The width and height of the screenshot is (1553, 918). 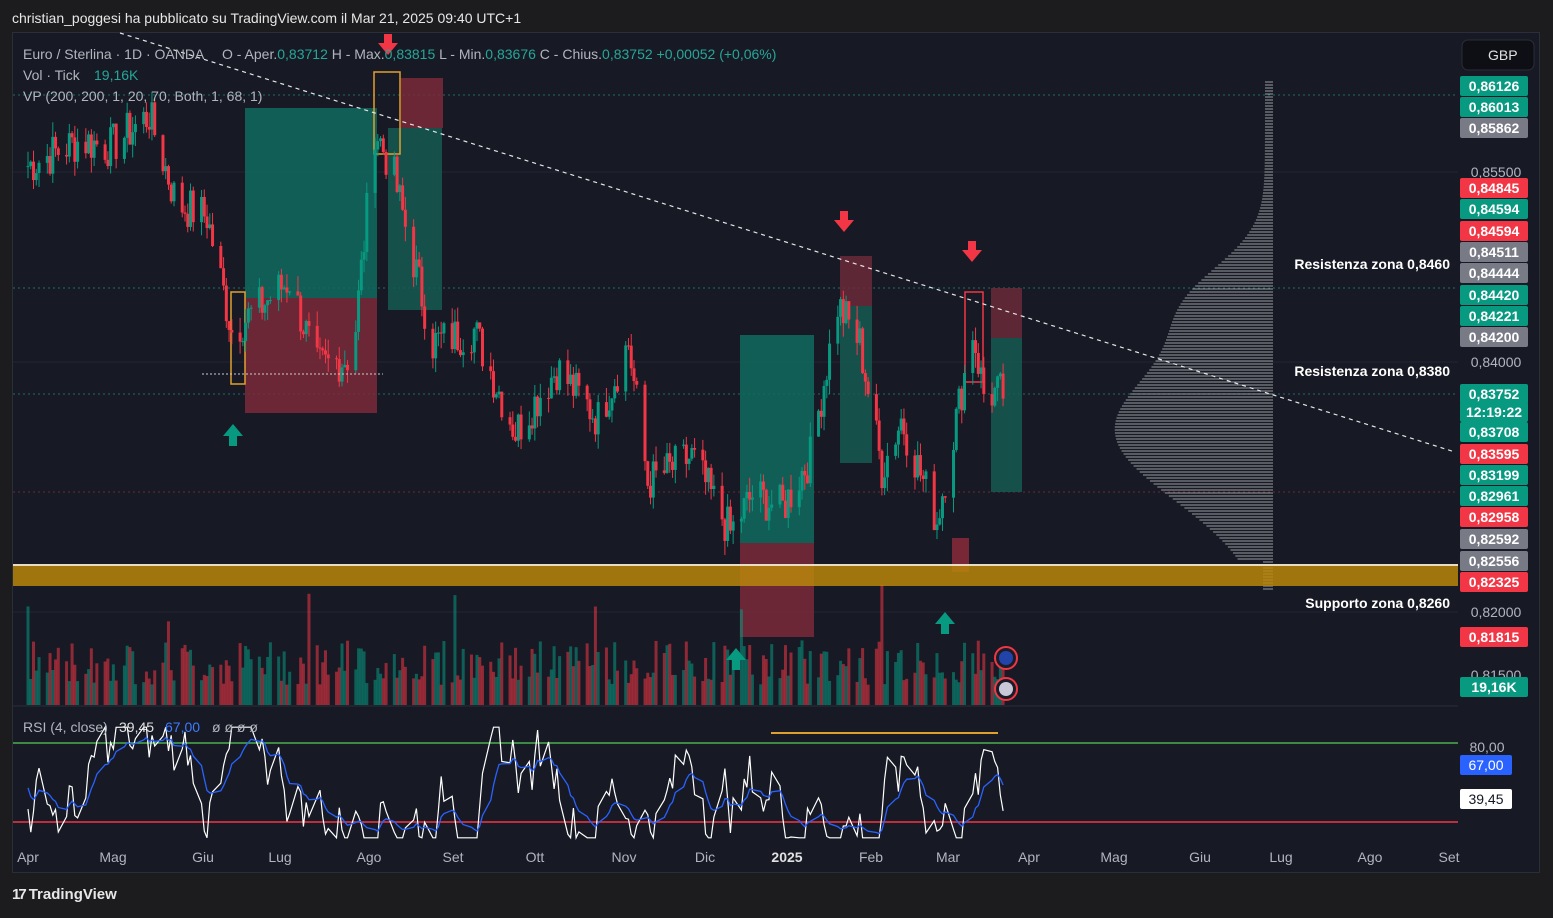 I want to click on ohlc-value: 0,83815, so click(x=410, y=54).